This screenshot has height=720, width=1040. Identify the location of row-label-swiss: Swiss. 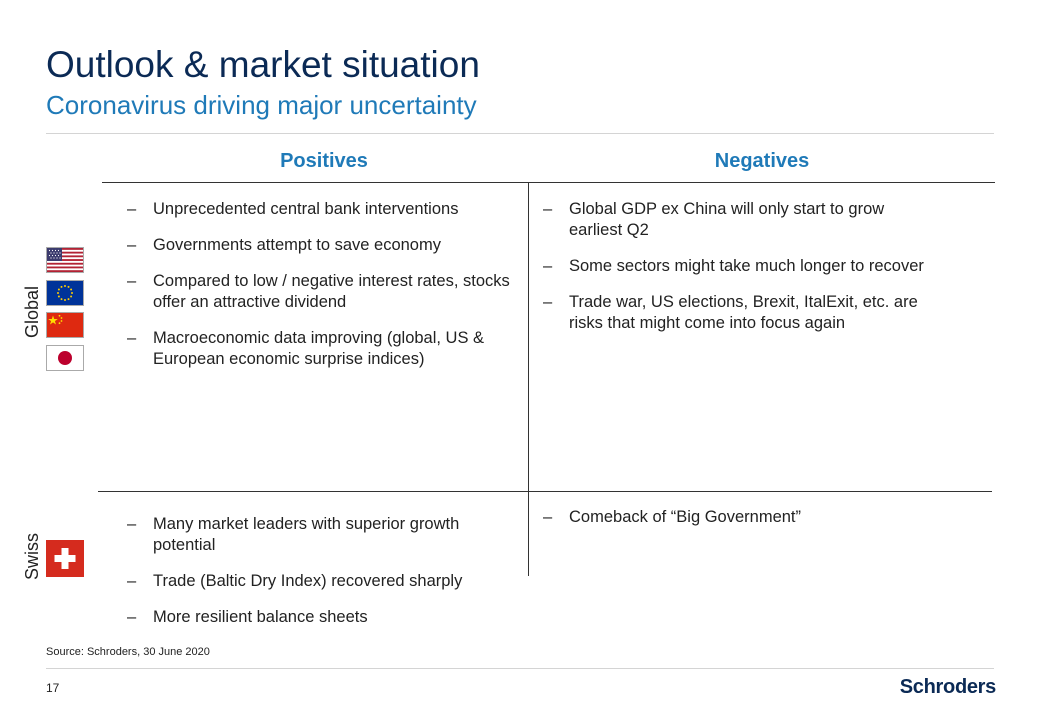
(32, 556).